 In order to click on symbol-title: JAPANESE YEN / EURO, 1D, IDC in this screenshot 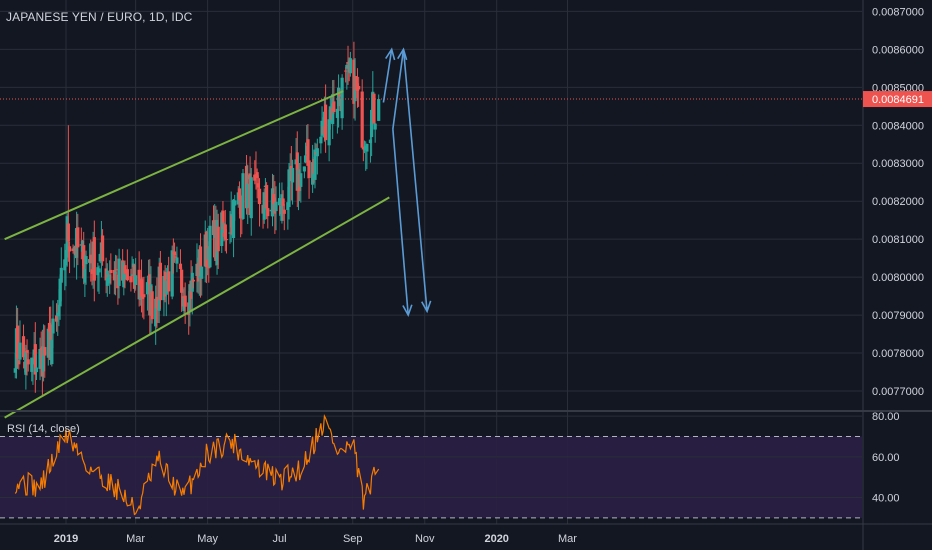, I will do `click(99, 17)`.